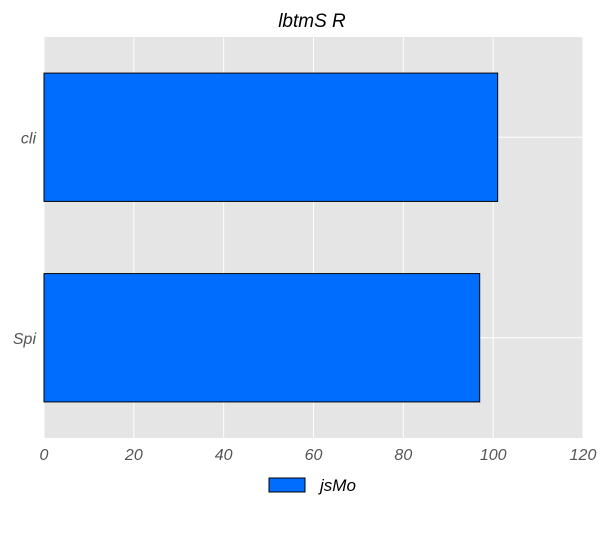  What do you see at coordinates (44, 455) in the screenshot?
I see `x-tick-label: 0` at bounding box center [44, 455].